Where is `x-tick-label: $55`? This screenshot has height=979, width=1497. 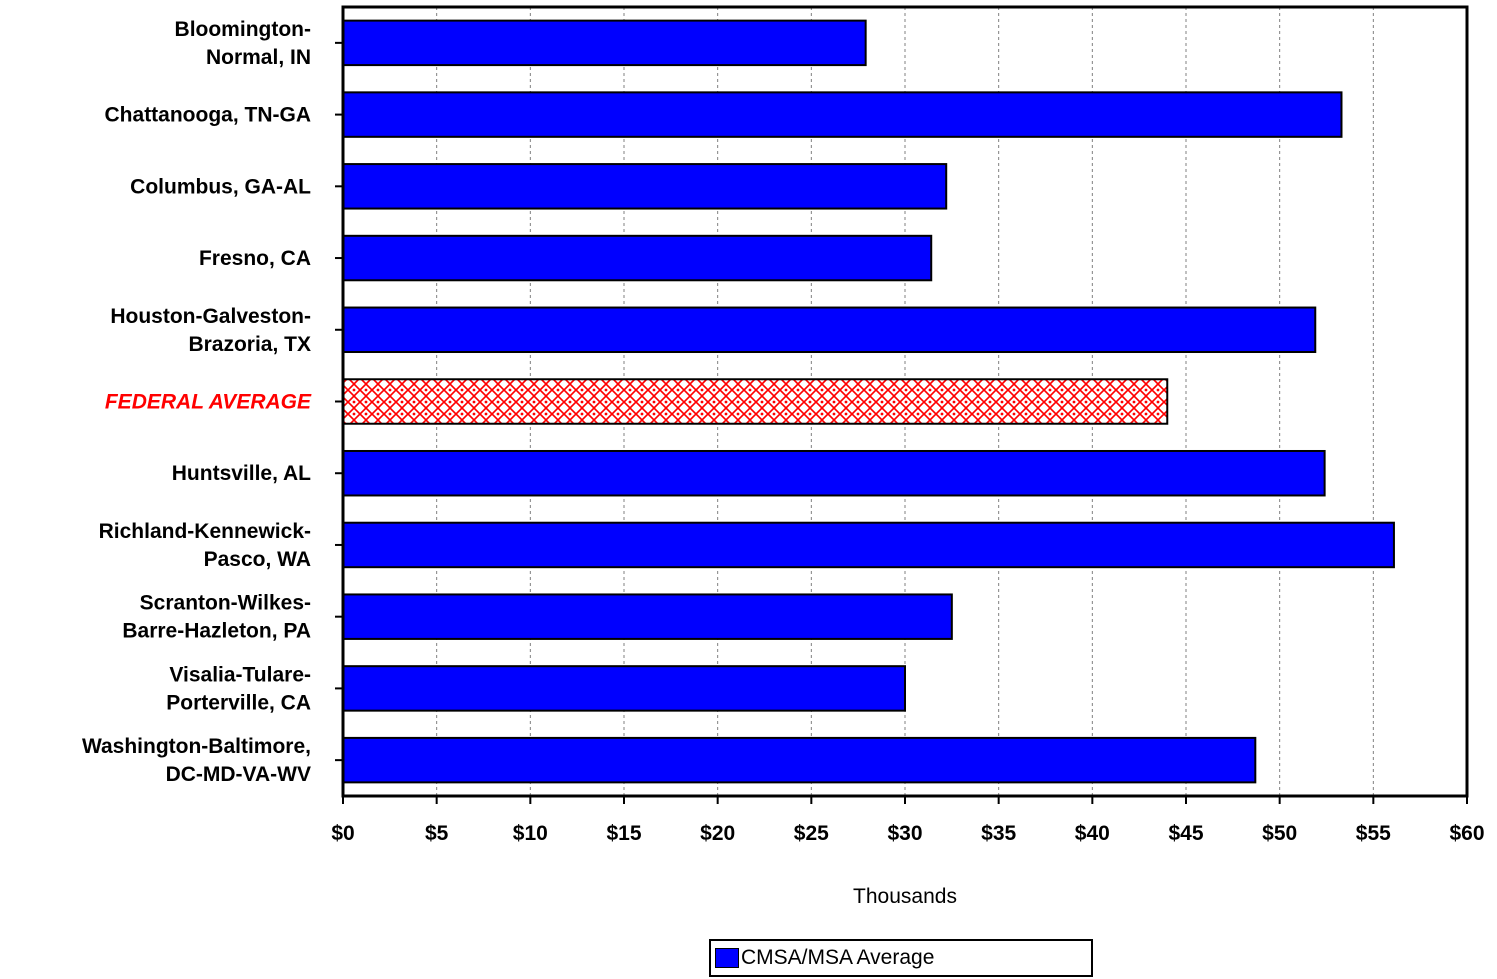 x-tick-label: $55 is located at coordinates (1373, 833).